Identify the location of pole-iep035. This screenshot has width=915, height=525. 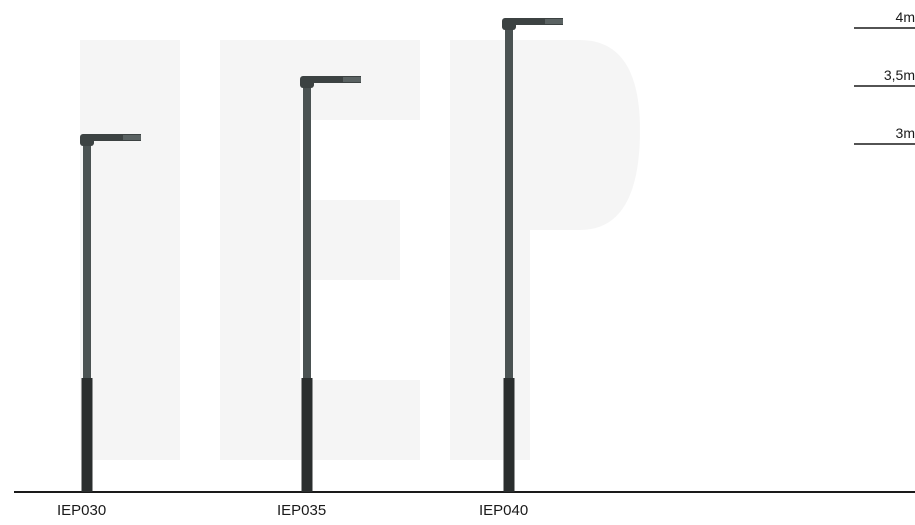
(330, 284).